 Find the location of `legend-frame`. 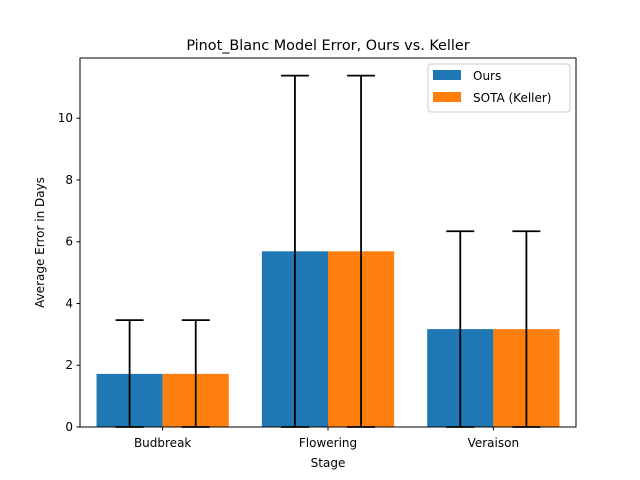

legend-frame is located at coordinates (499, 88).